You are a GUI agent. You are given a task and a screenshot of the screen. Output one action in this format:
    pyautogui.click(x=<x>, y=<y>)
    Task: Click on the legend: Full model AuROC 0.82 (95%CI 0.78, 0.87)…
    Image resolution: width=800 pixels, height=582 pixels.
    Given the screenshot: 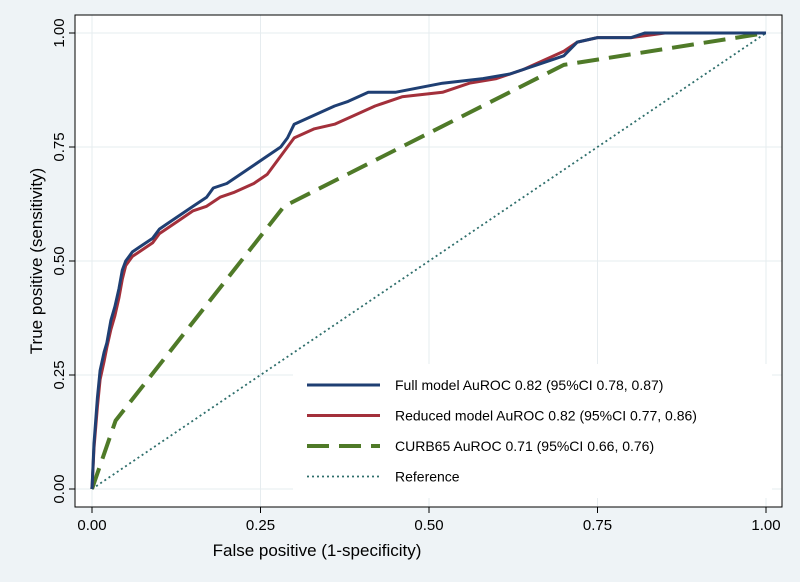 What is the action you would take?
    pyautogui.click(x=532, y=431)
    